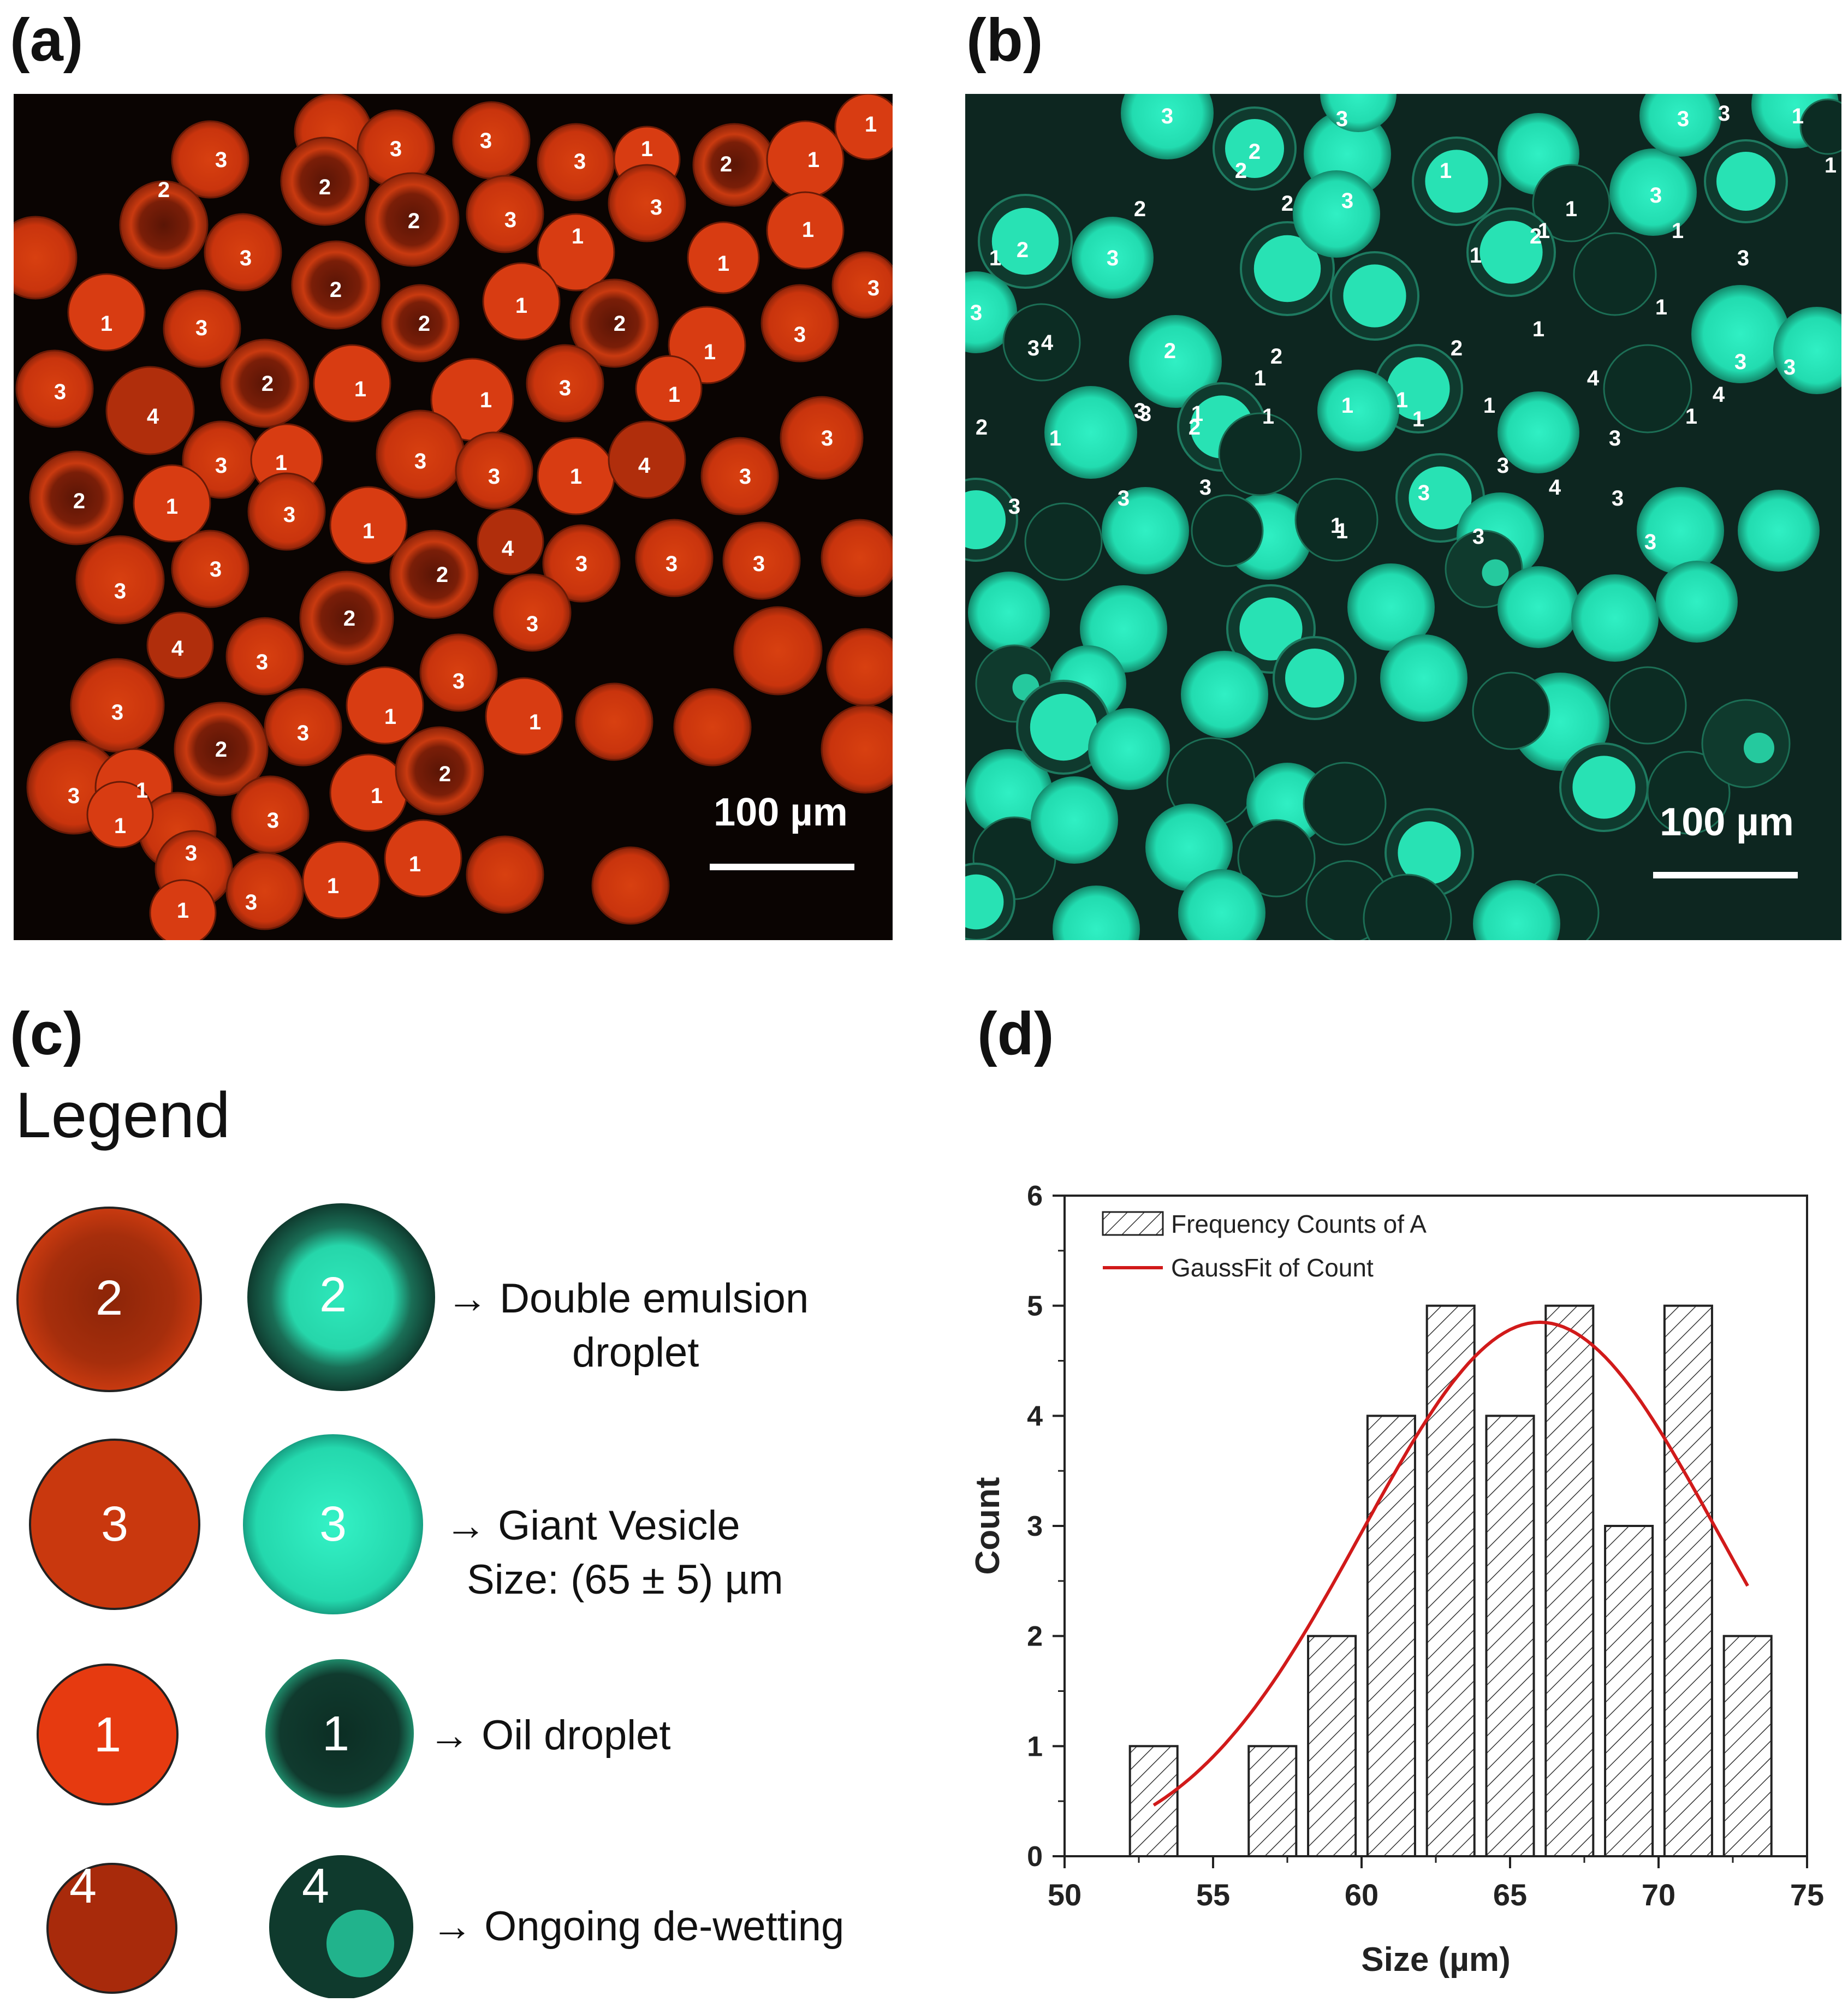 This screenshot has width=1848, height=2002. What do you see at coordinates (988, 1526) in the screenshot?
I see `y-axis-label: Count` at bounding box center [988, 1526].